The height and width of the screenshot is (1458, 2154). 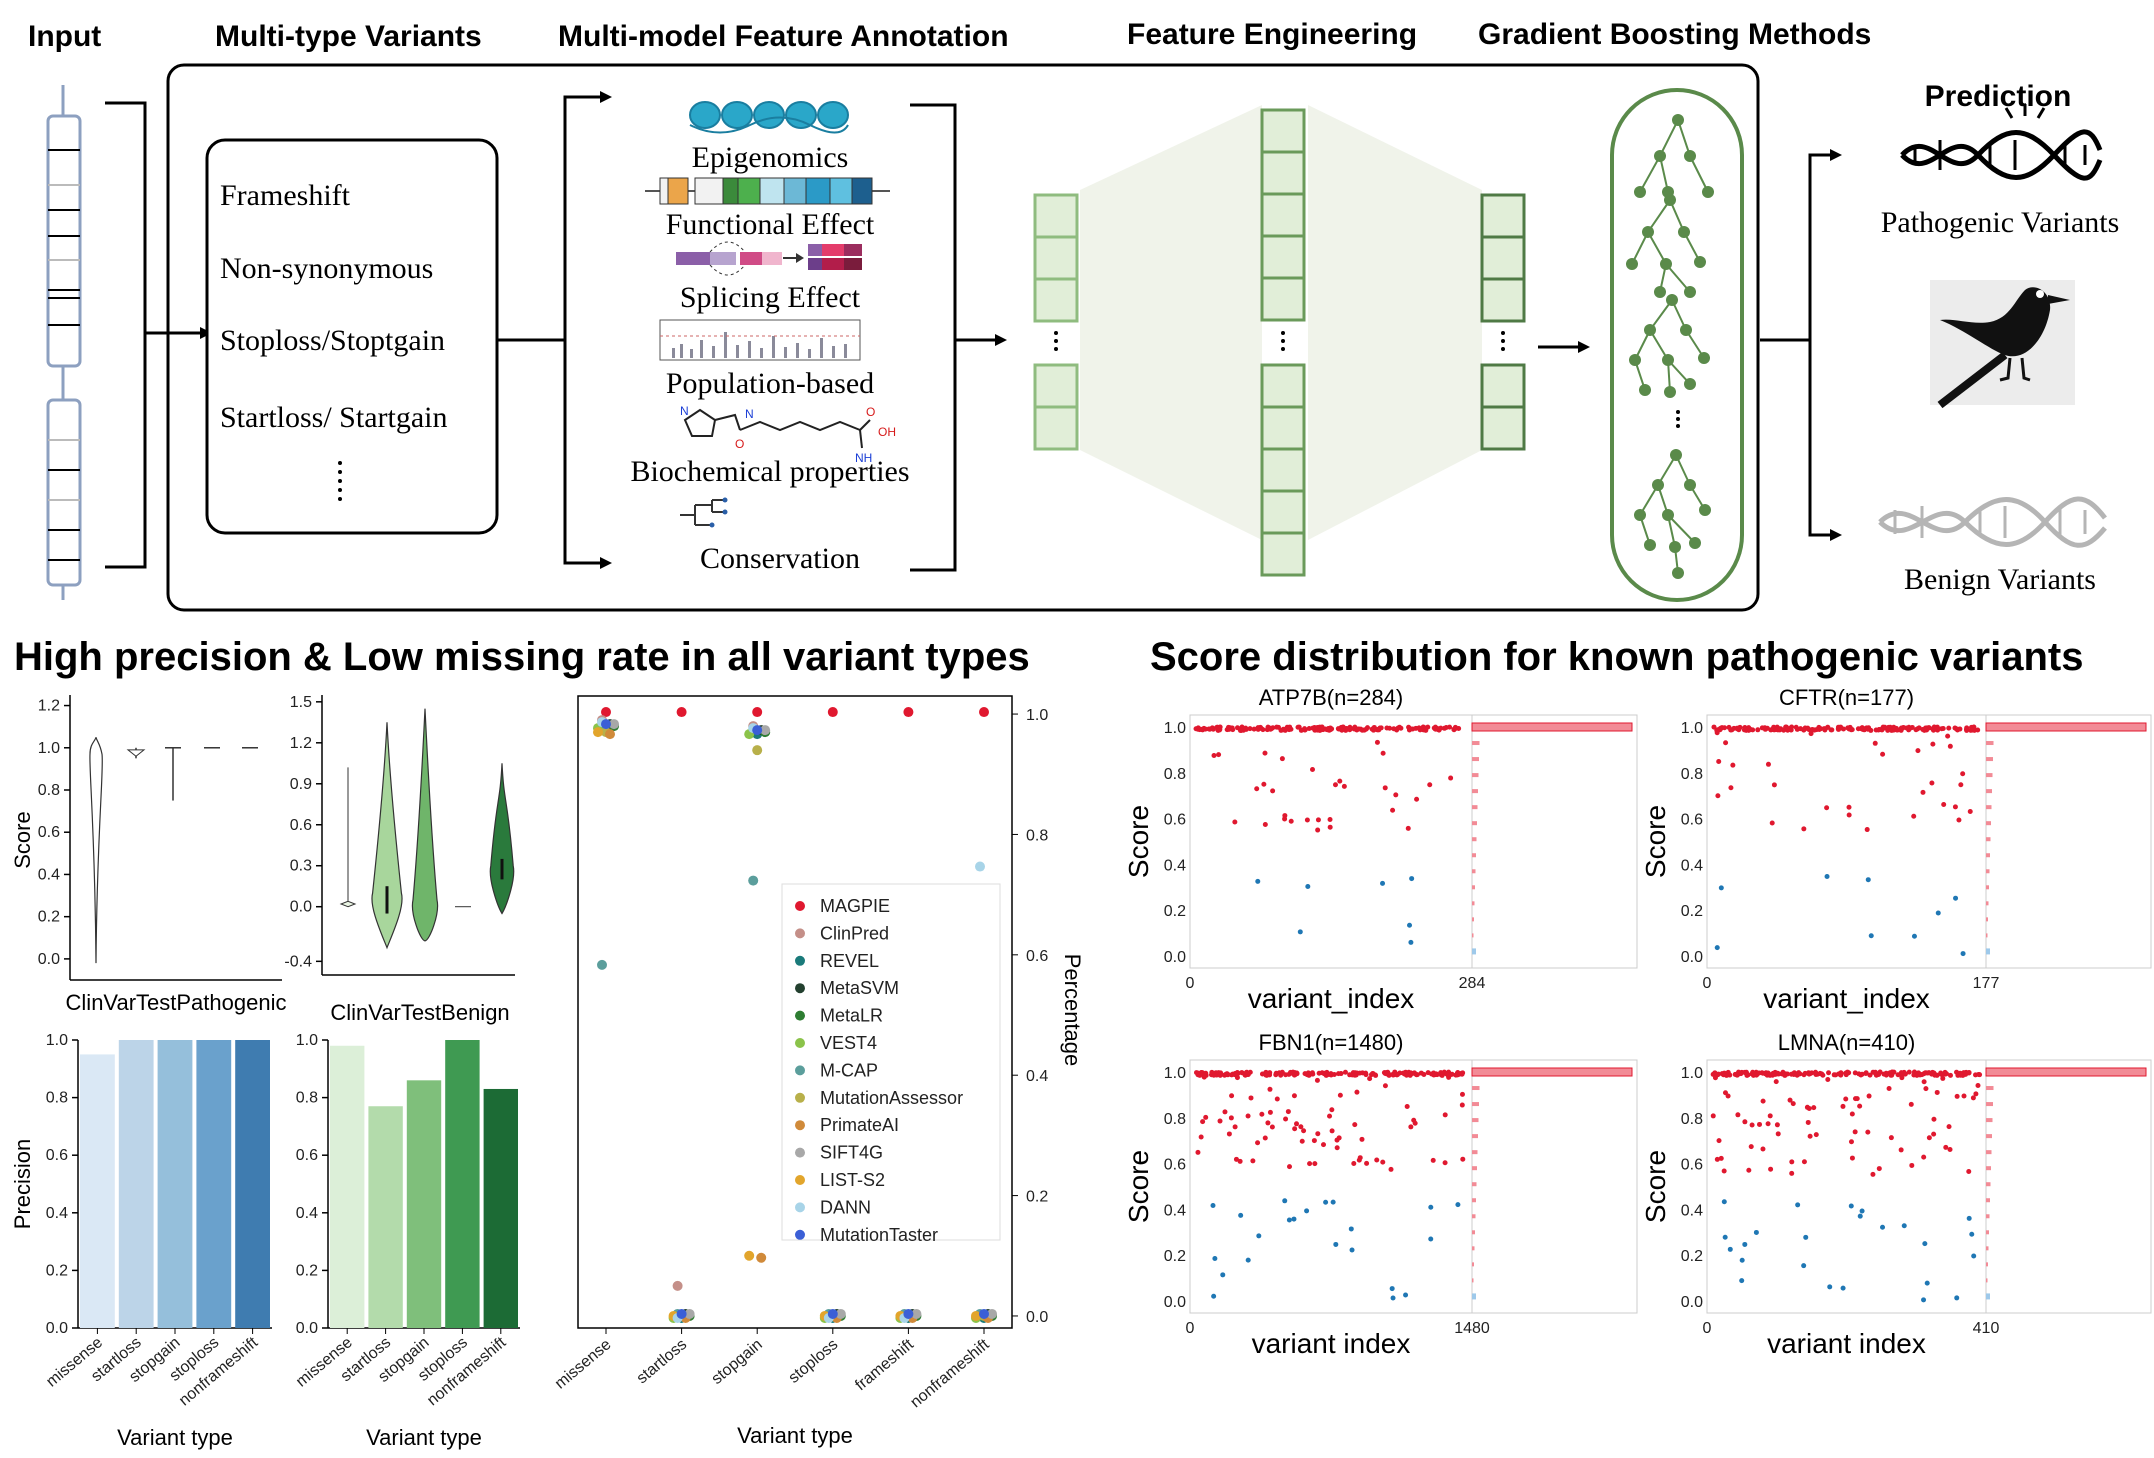 What do you see at coordinates (1272, 34) in the screenshot?
I see `header-feature-engineering: Feature Engineering` at bounding box center [1272, 34].